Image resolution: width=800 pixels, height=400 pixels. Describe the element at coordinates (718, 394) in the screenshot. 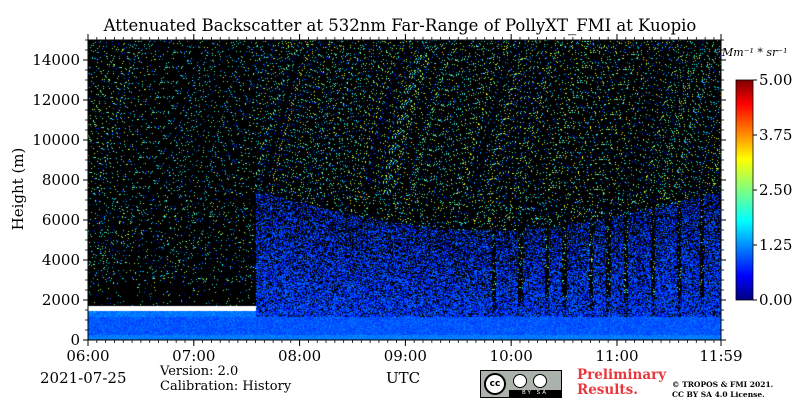

I see `copyright-line-2: CC BY SA 4.0 License.` at that location.